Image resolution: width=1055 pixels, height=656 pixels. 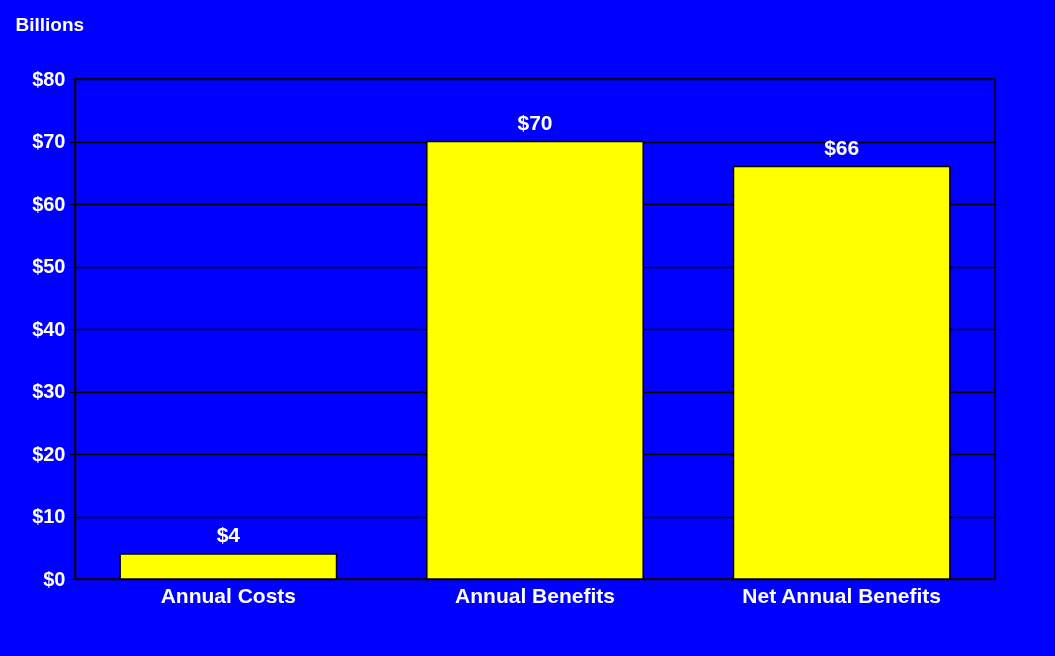 I want to click on y-tick-label: $30, so click(x=49, y=391).